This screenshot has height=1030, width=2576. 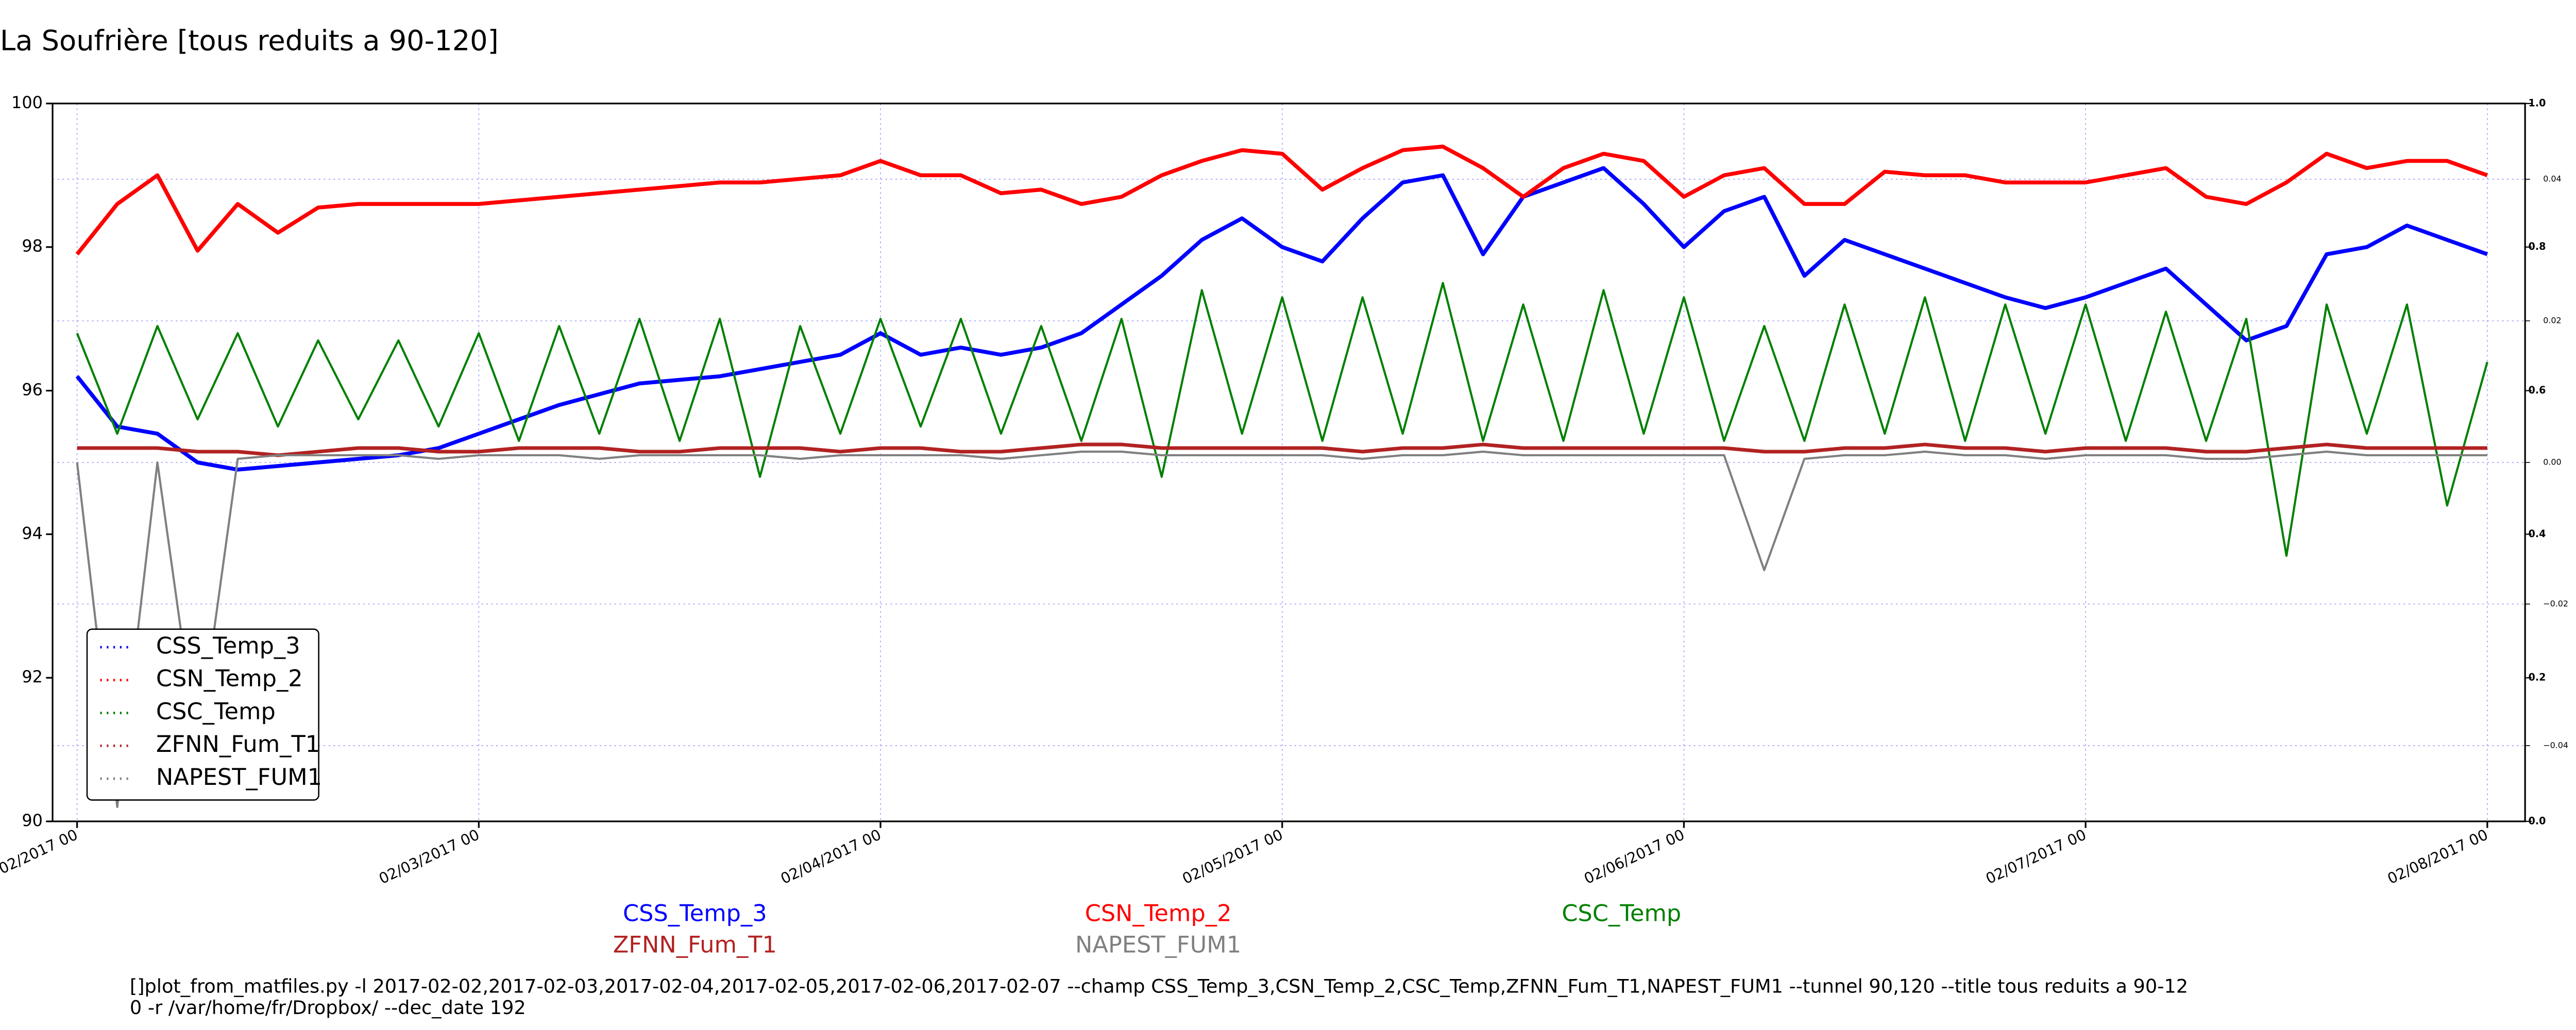 I want to click on x-tick-label: 02/03/2017 00, so click(x=429, y=857).